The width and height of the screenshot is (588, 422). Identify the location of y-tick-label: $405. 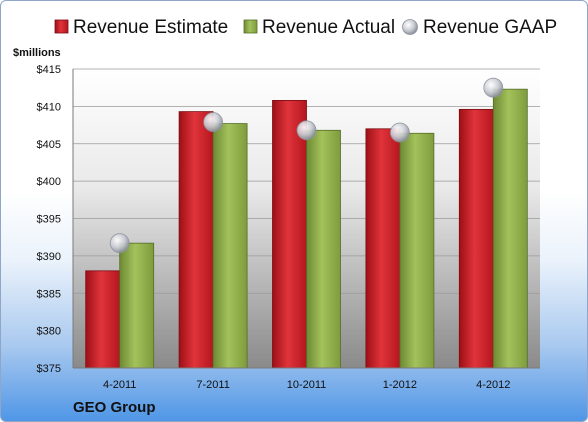
(49, 145).